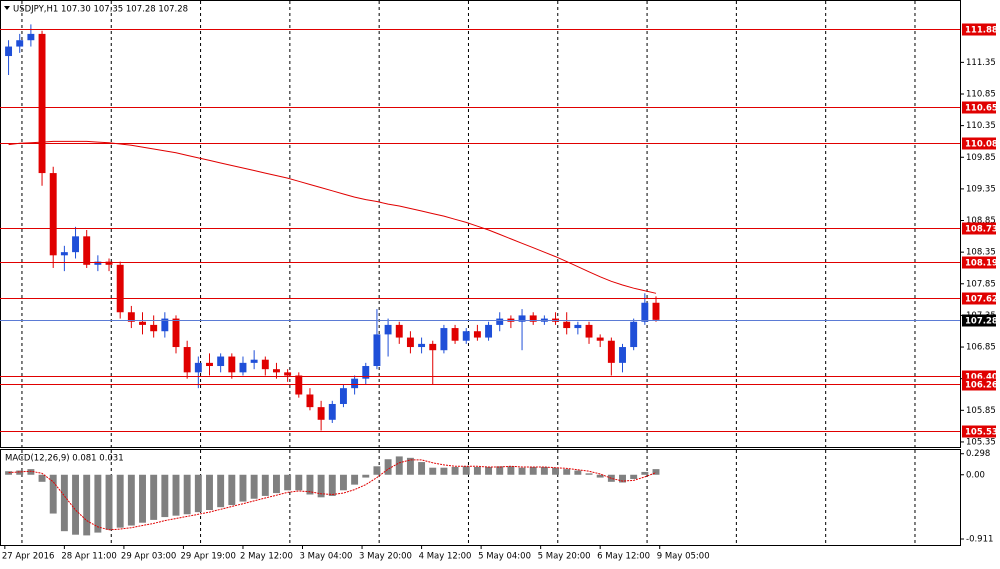 The width and height of the screenshot is (1000, 569). What do you see at coordinates (981, 221) in the screenshot?
I see `y-tick-label: 108.85` at bounding box center [981, 221].